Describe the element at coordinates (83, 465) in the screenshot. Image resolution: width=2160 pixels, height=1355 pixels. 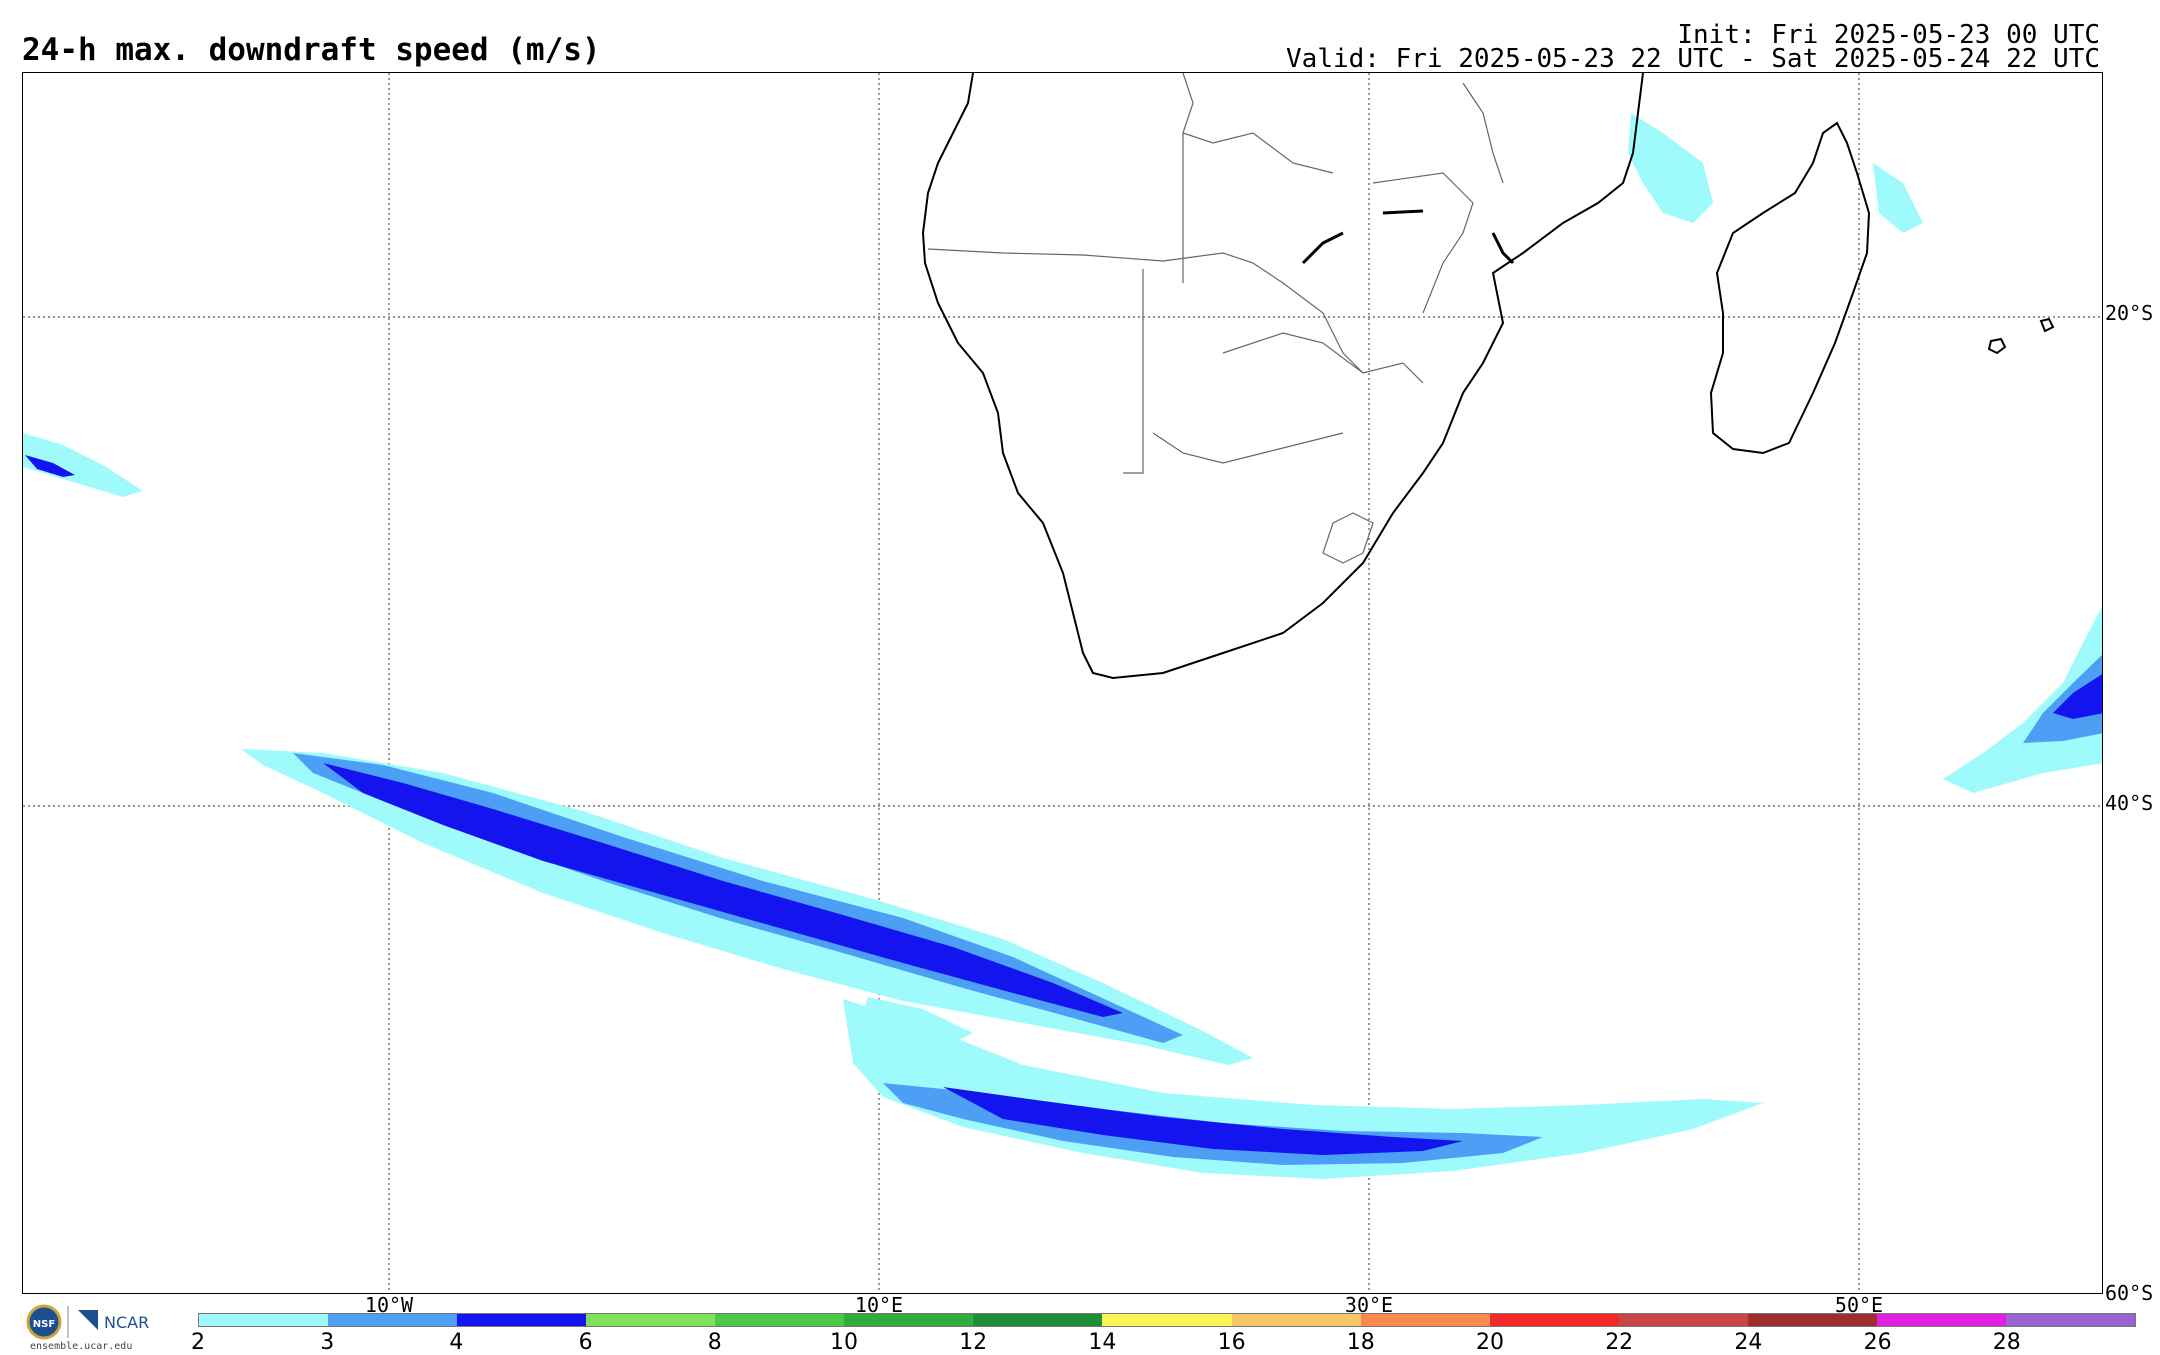
I see `west-patch` at that location.